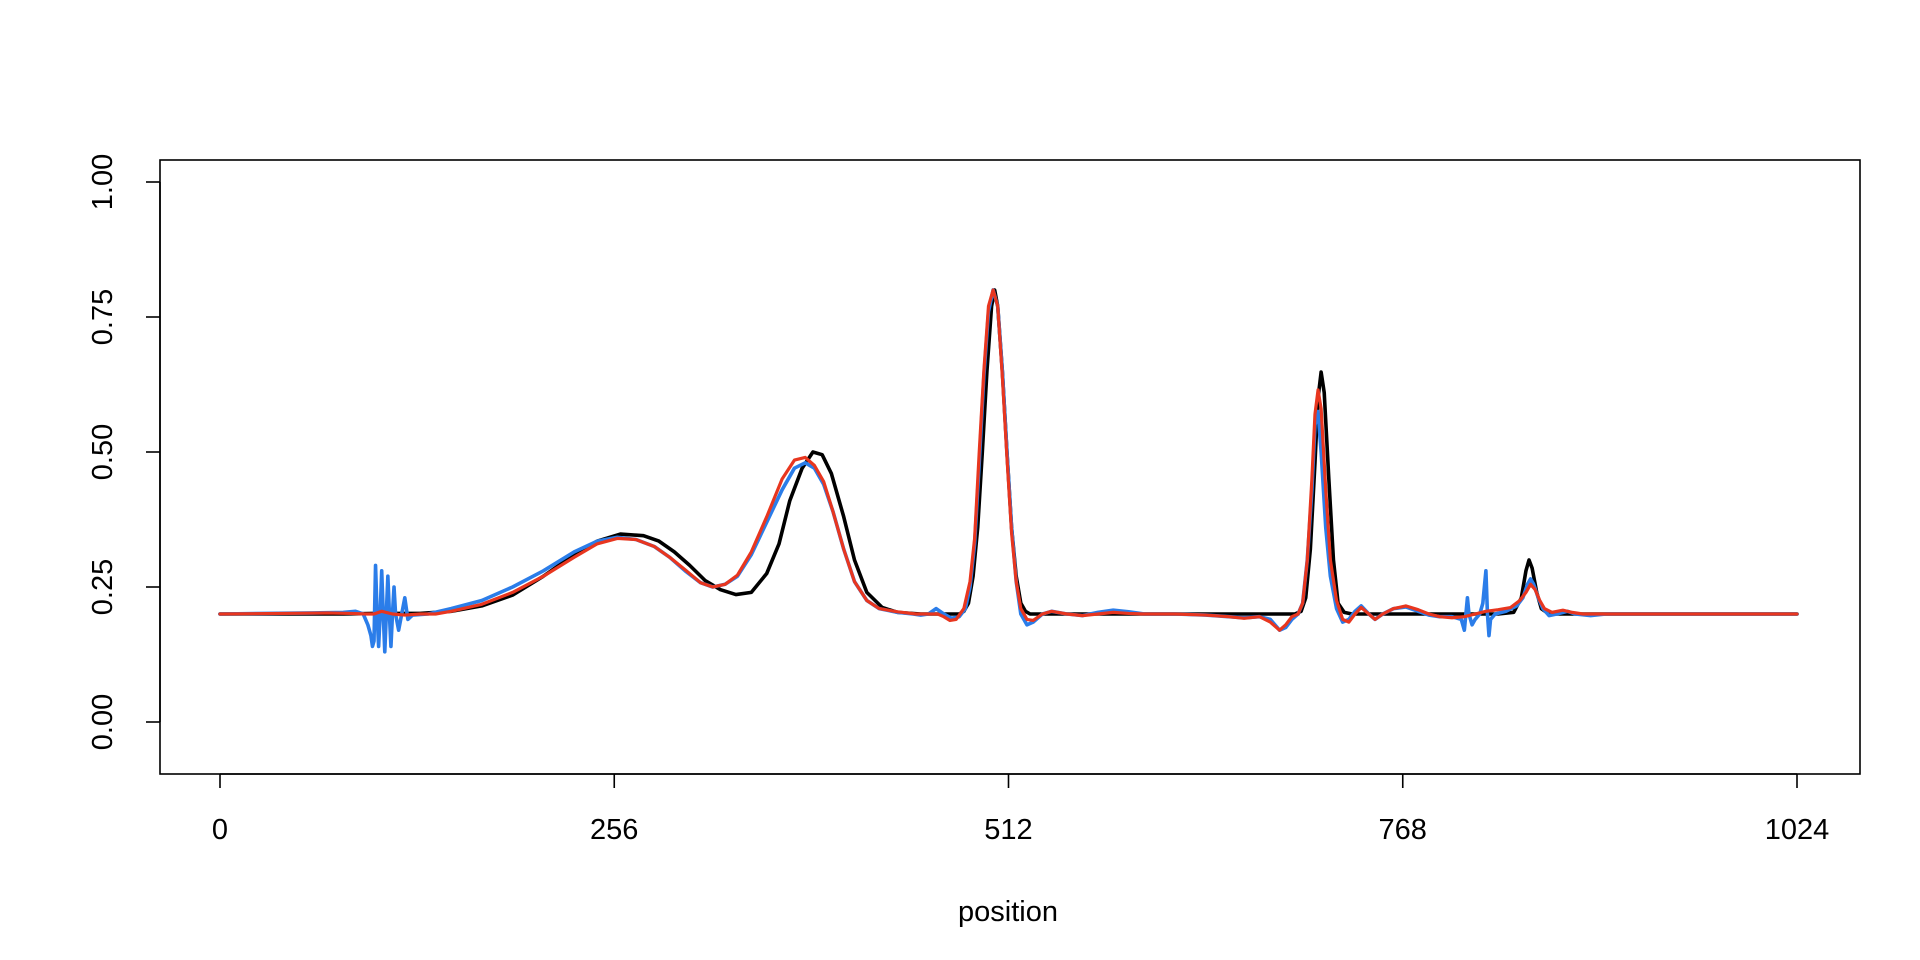 The width and height of the screenshot is (1920, 960). What do you see at coordinates (103, 317) in the screenshot?
I see `y-tick-label: 0.75` at bounding box center [103, 317].